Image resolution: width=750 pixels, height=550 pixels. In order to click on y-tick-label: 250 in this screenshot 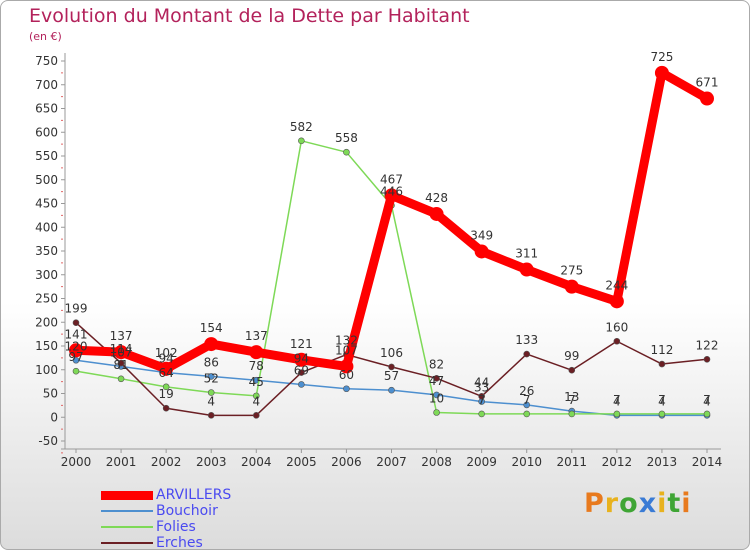, I will do `click(46, 299)`.